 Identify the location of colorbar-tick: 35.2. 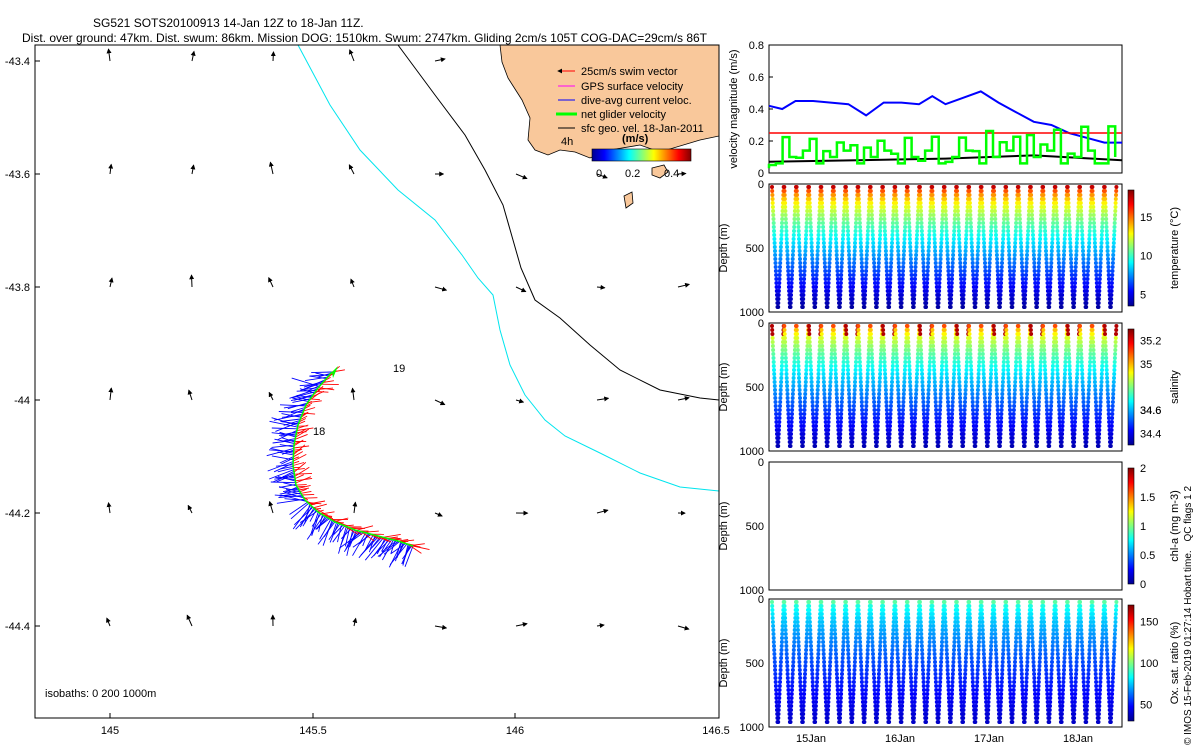
(1150, 342).